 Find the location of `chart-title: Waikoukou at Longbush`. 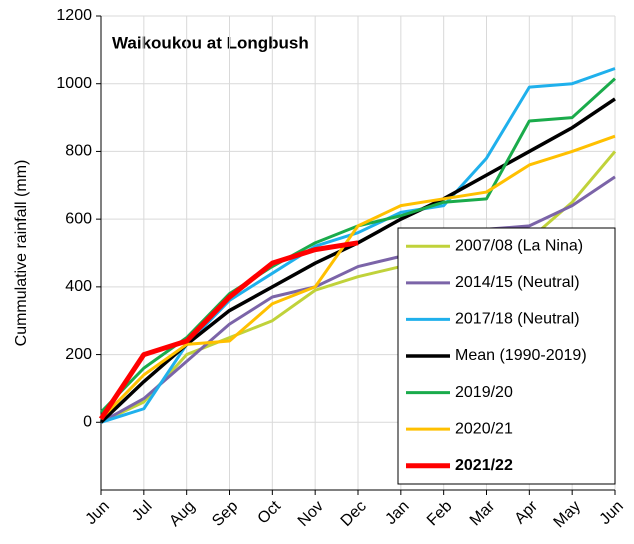

chart-title: Waikoukou at Longbush is located at coordinates (210, 42).